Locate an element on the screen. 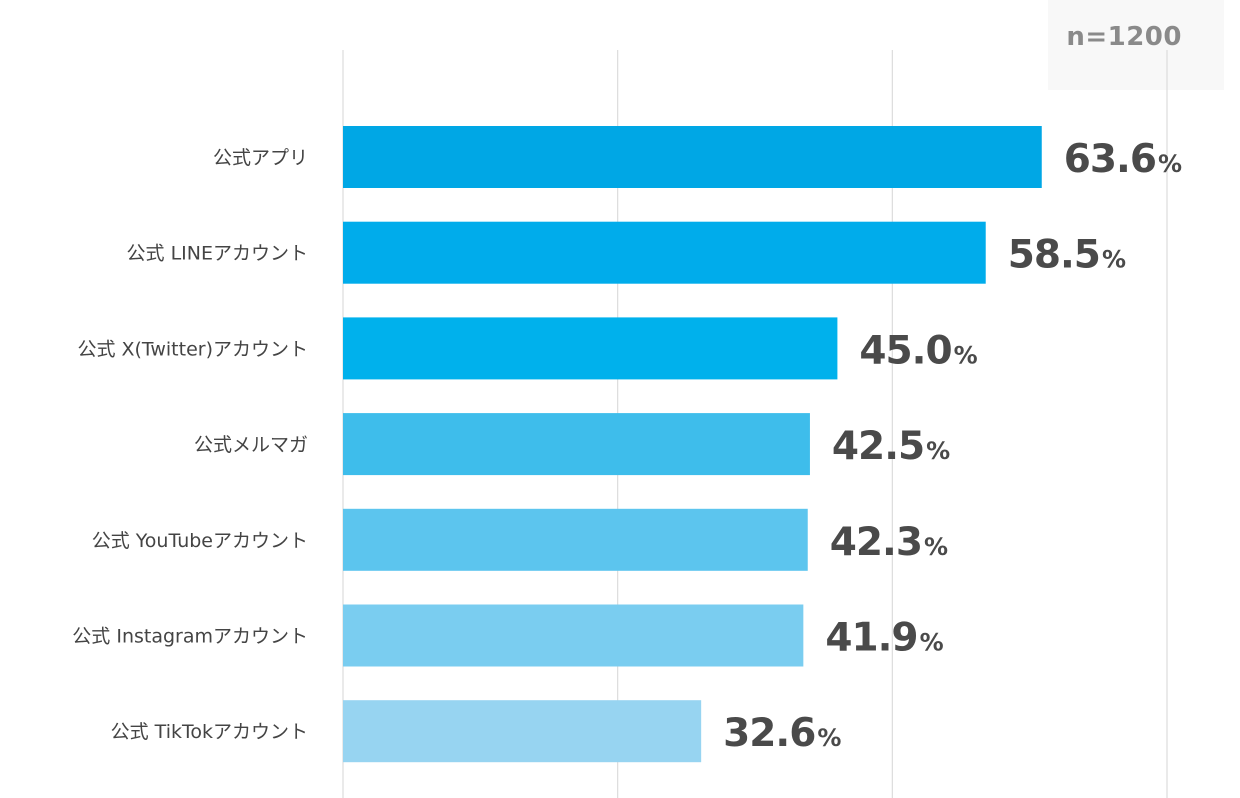  value-label: 32.6% is located at coordinates (782, 733).